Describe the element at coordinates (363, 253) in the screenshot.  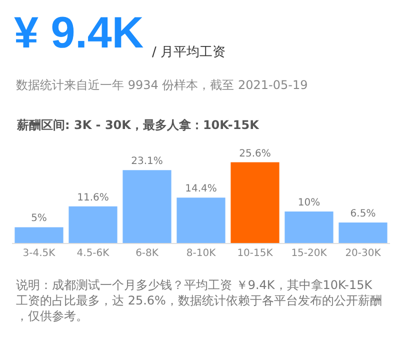
I see `x-tick-label: 20-30K` at that location.